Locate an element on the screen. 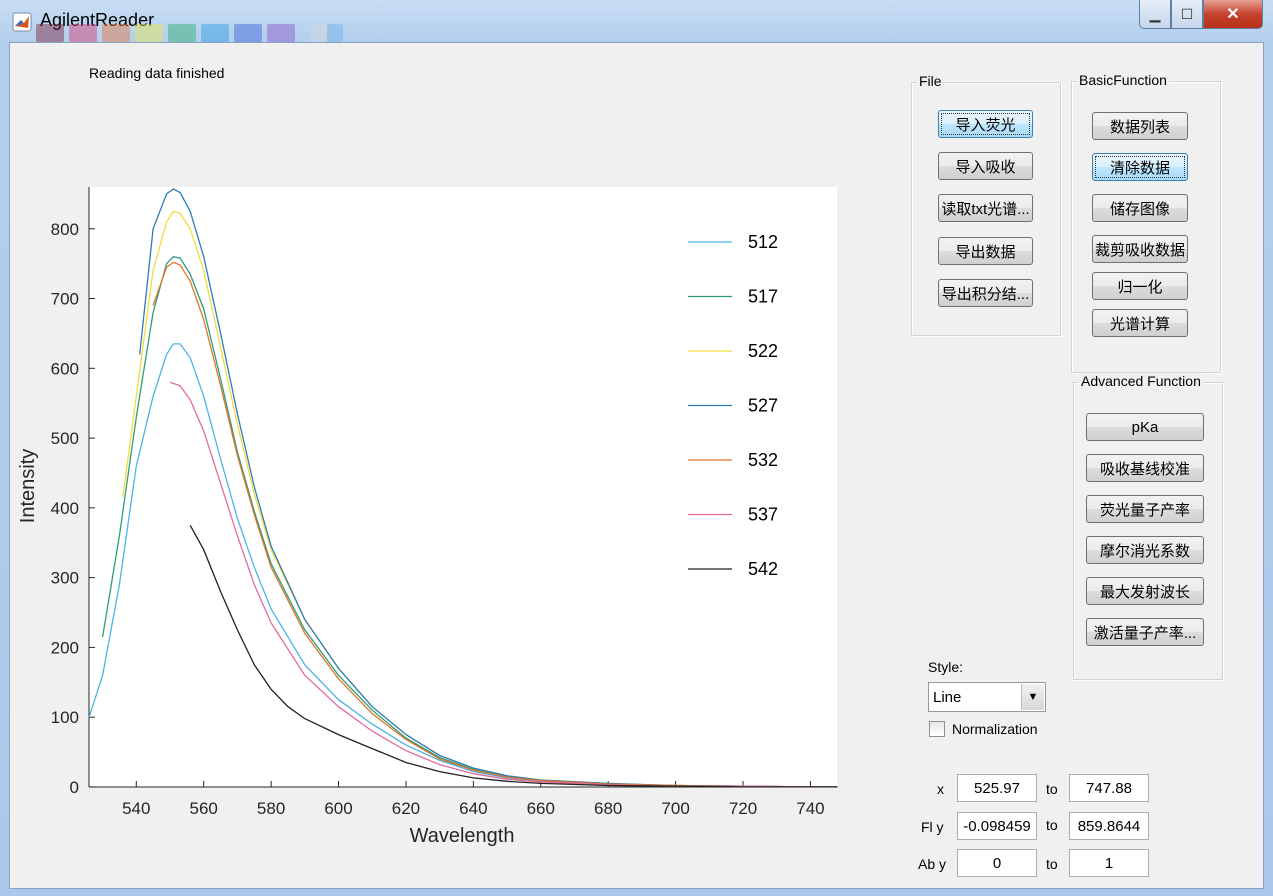  basic-function-title: BasicFunction is located at coordinates (1123, 80).